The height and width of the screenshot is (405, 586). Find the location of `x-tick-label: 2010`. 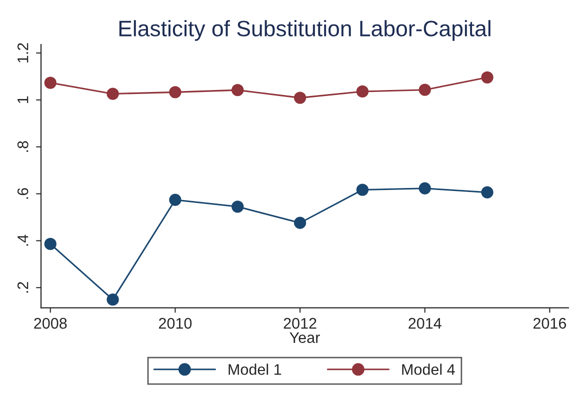

x-tick-label: 2010 is located at coordinates (175, 323).